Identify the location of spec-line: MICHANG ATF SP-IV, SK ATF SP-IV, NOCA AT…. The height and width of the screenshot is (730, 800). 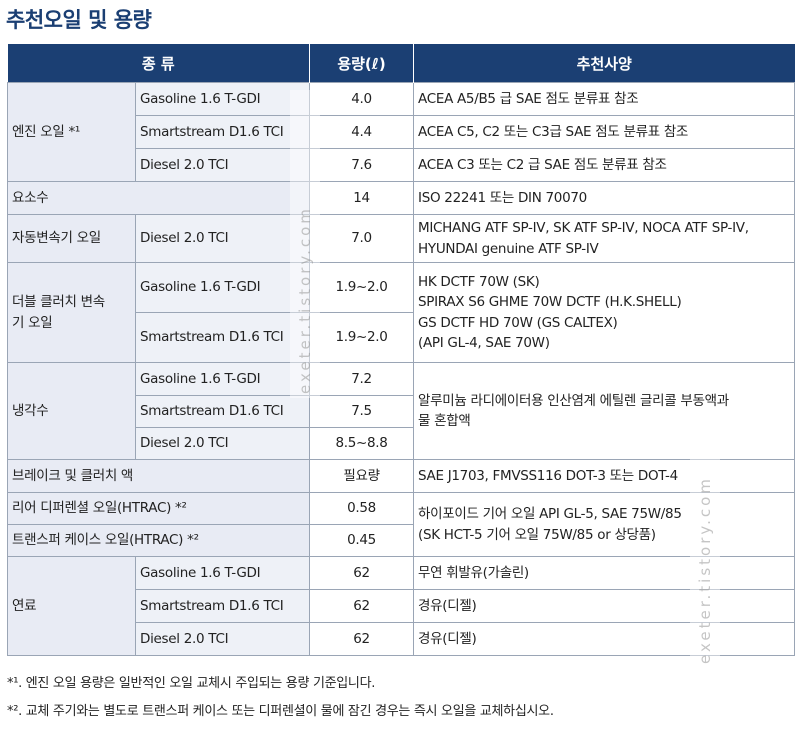
(583, 228).